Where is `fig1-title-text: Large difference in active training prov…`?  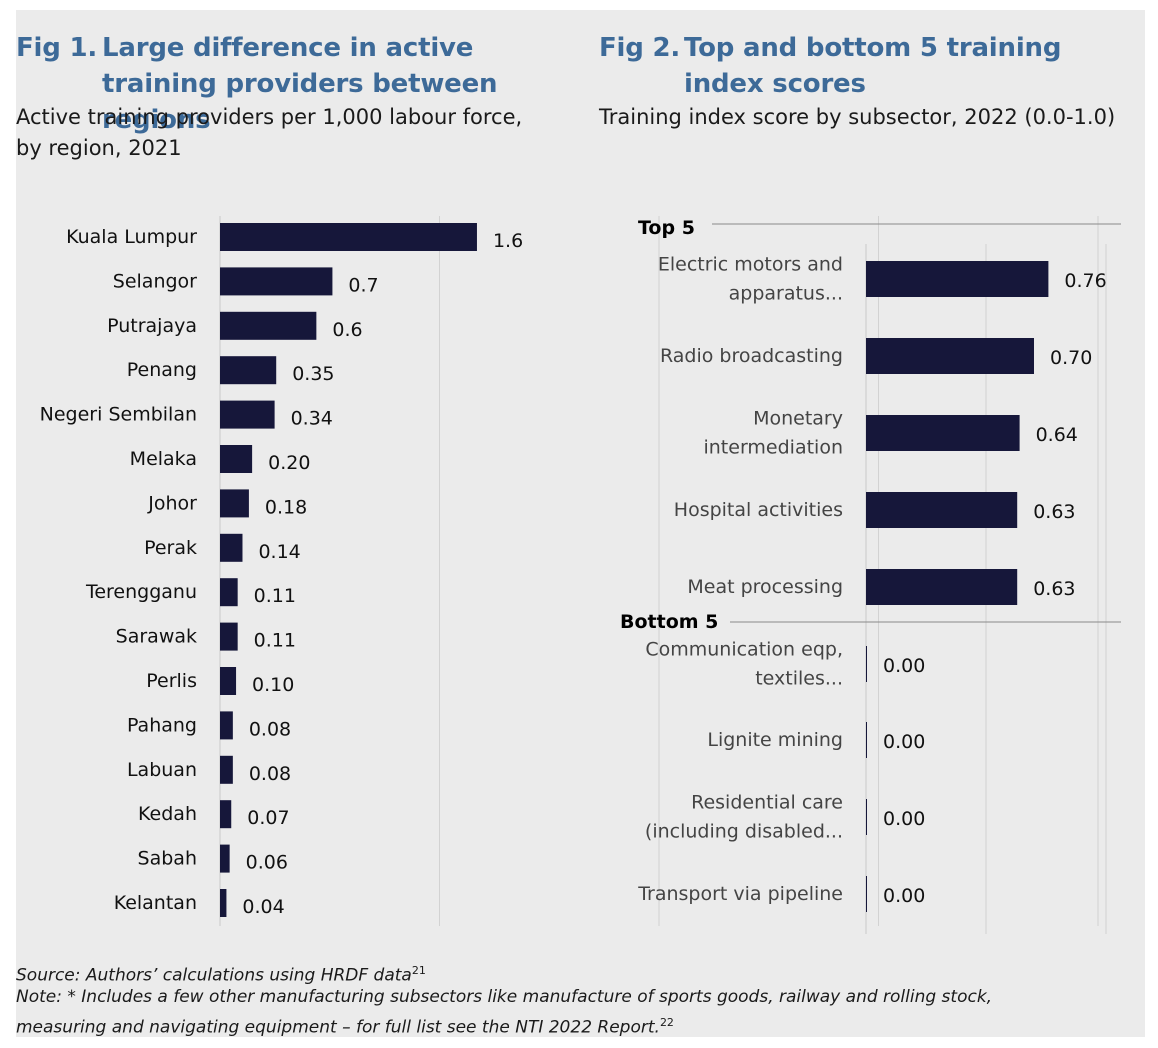 fig1-title-text: Large difference in active training prov… is located at coordinates (300, 84).